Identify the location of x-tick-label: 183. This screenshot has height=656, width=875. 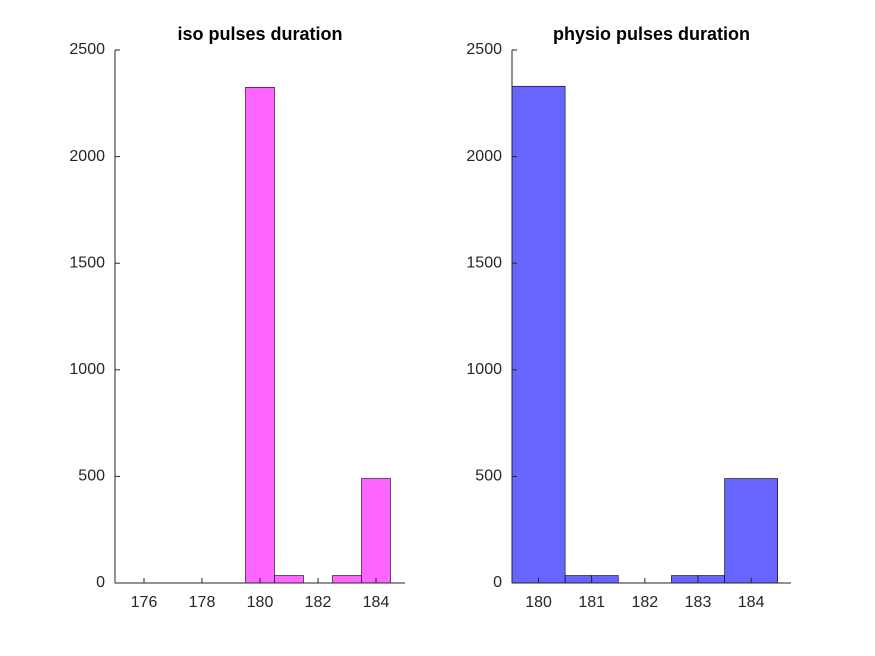
(698, 602).